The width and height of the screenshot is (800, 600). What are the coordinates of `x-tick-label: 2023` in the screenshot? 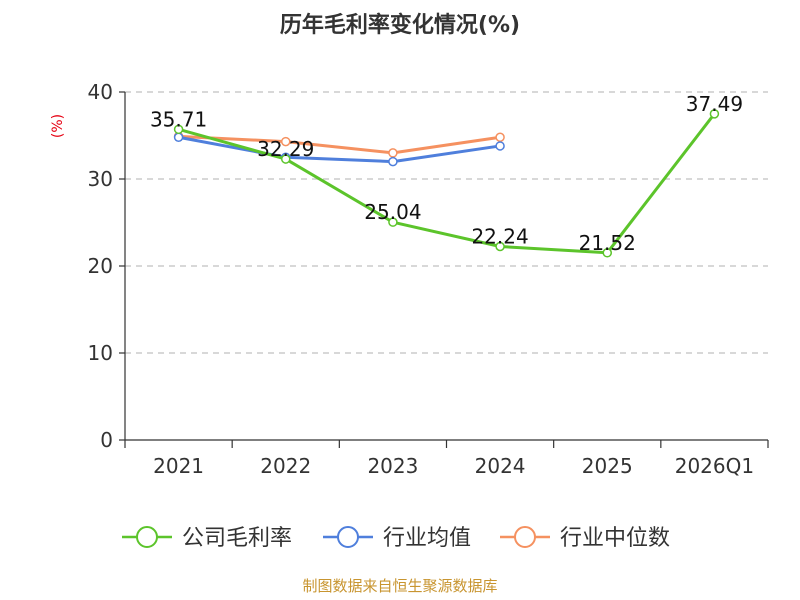 It's located at (392, 466).